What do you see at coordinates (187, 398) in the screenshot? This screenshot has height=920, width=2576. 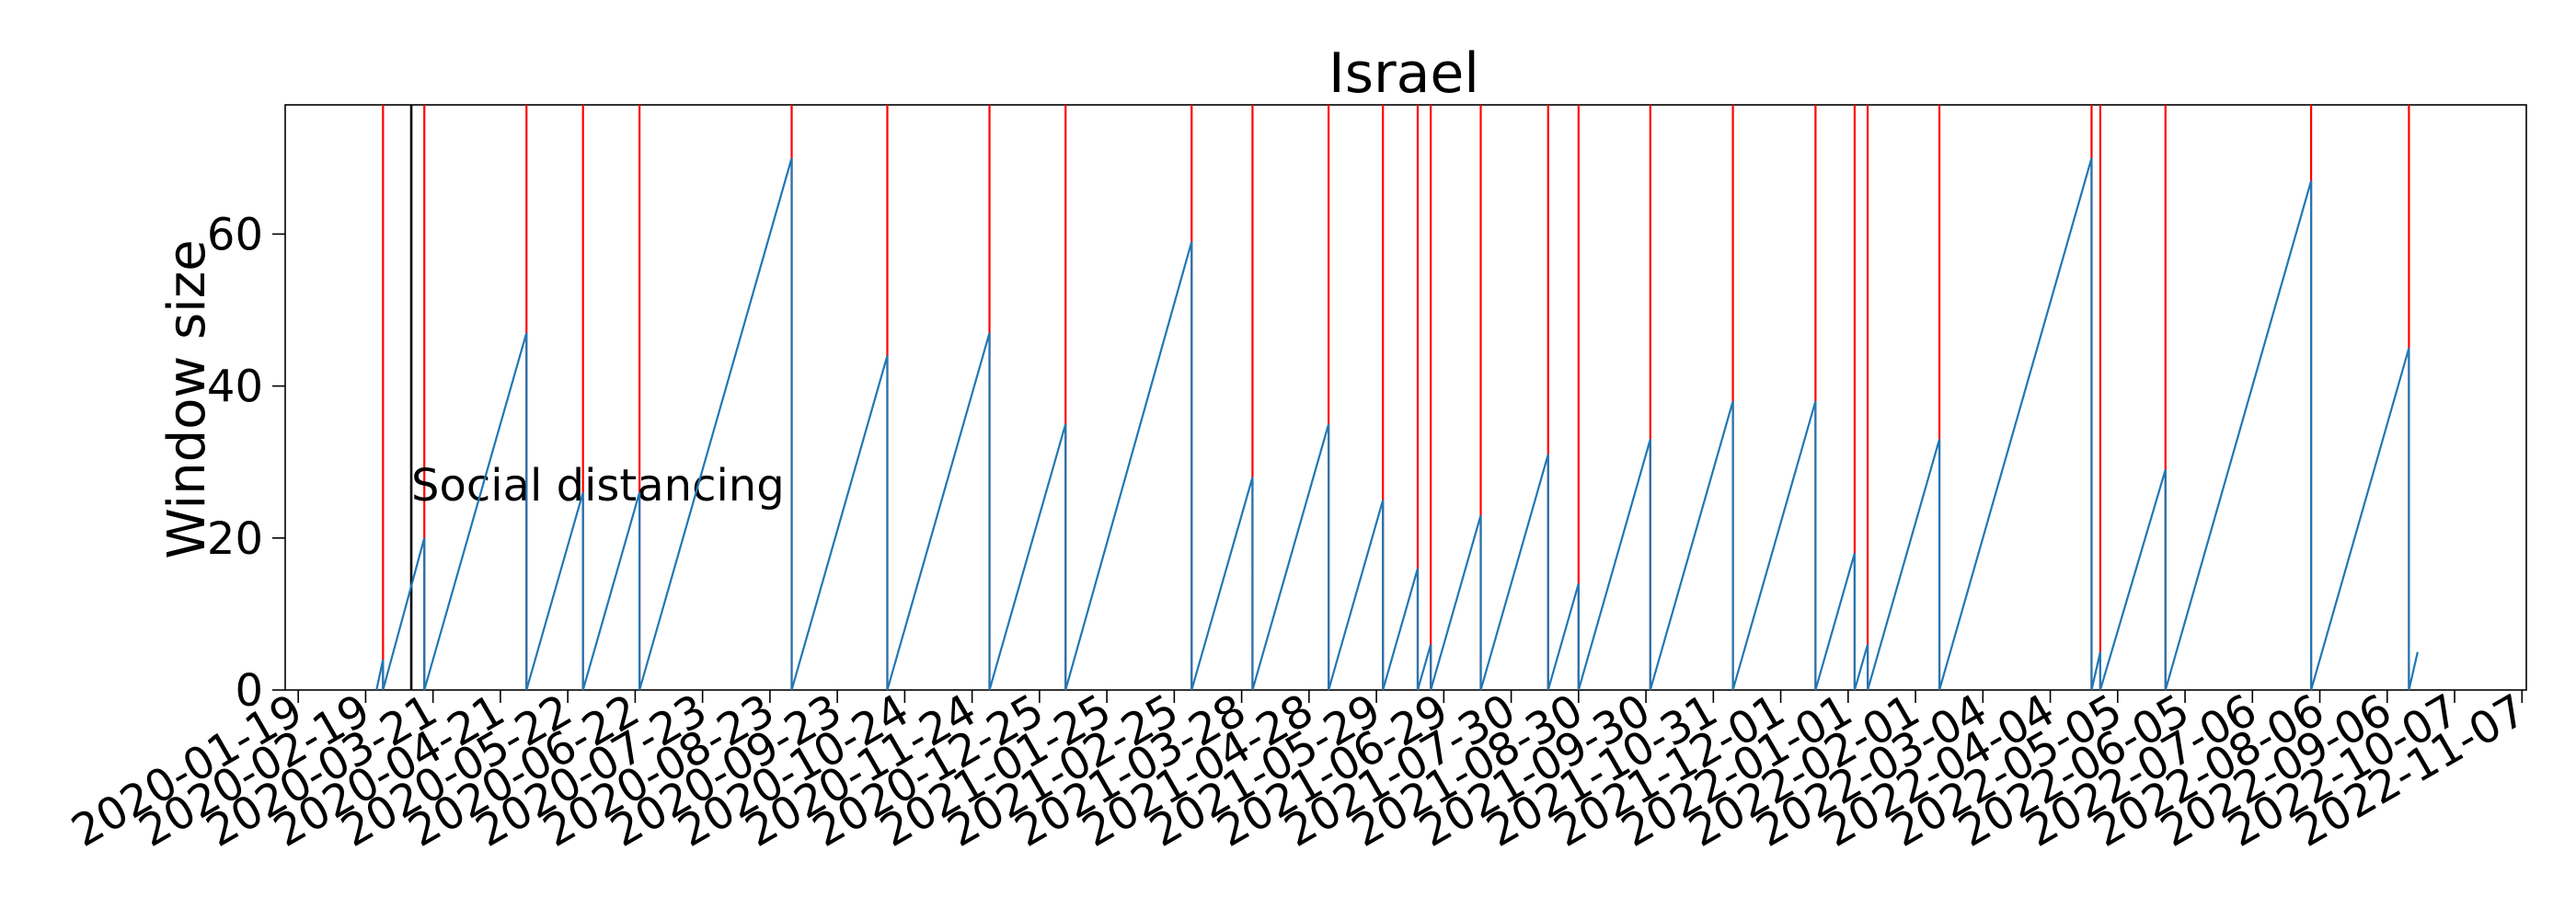 I see `y-axis-title: Window size` at bounding box center [187, 398].